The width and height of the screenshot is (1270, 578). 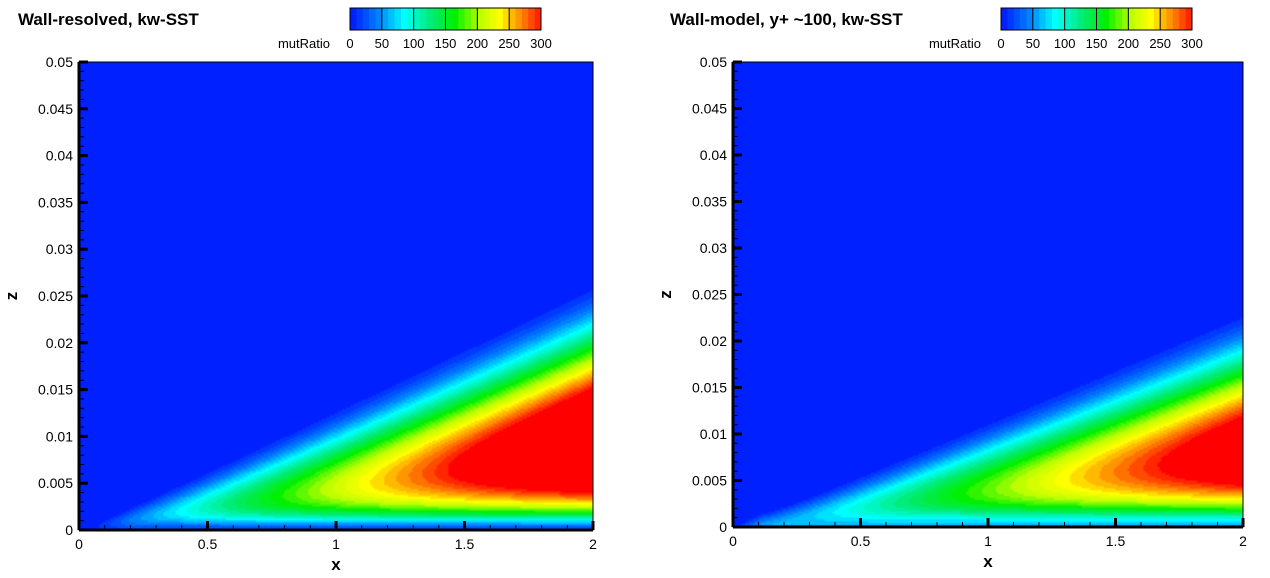 I want to click on z-tick-label: 0.045, so click(x=55, y=109).